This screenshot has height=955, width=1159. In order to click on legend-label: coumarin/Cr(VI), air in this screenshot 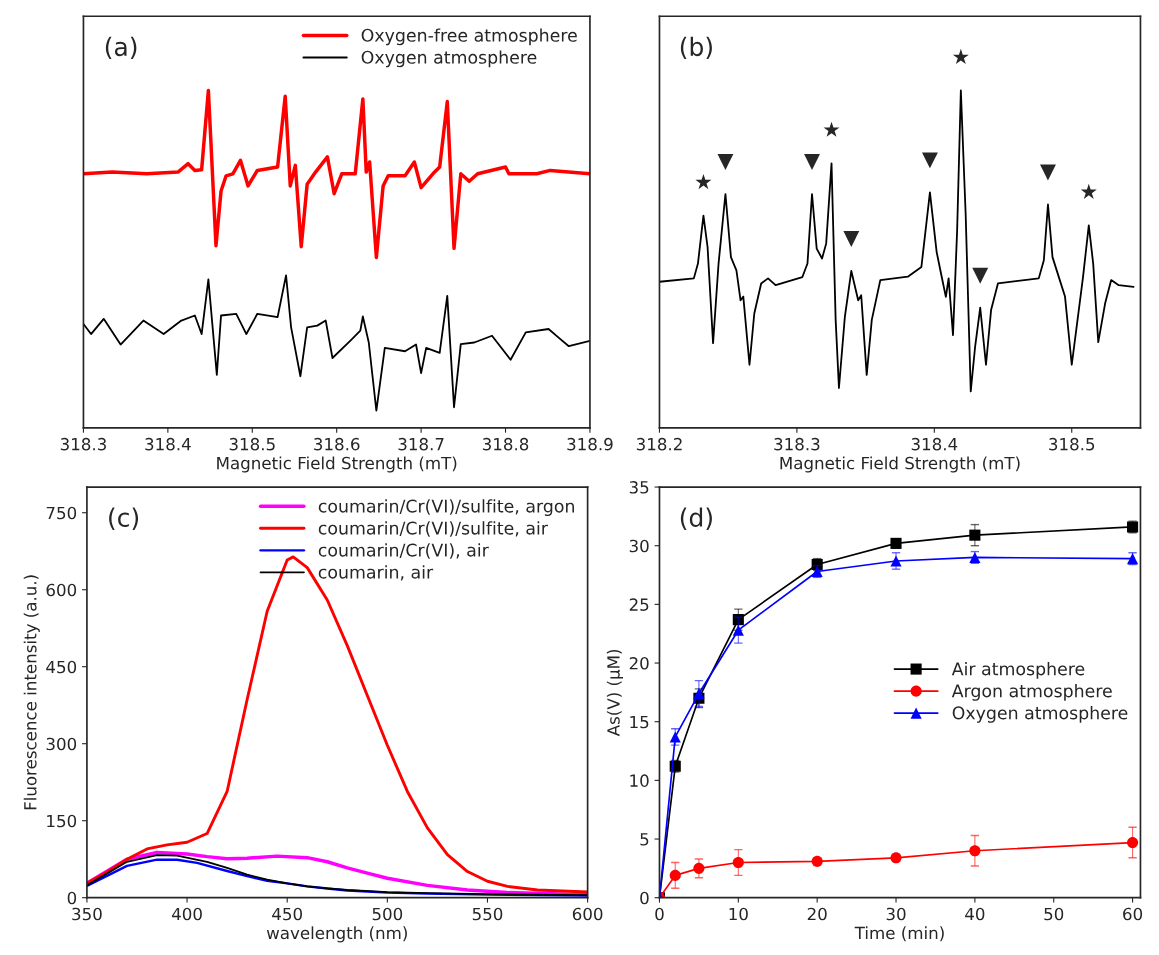, I will do `click(403, 551)`.